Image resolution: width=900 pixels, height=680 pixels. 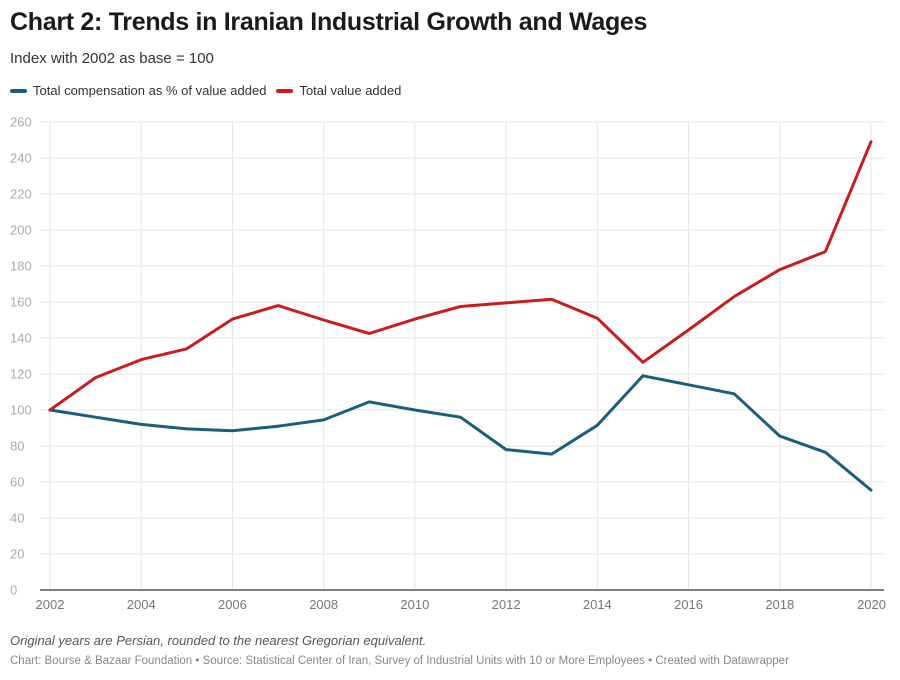 What do you see at coordinates (17, 554) in the screenshot?
I see `y-tick-label: 20` at bounding box center [17, 554].